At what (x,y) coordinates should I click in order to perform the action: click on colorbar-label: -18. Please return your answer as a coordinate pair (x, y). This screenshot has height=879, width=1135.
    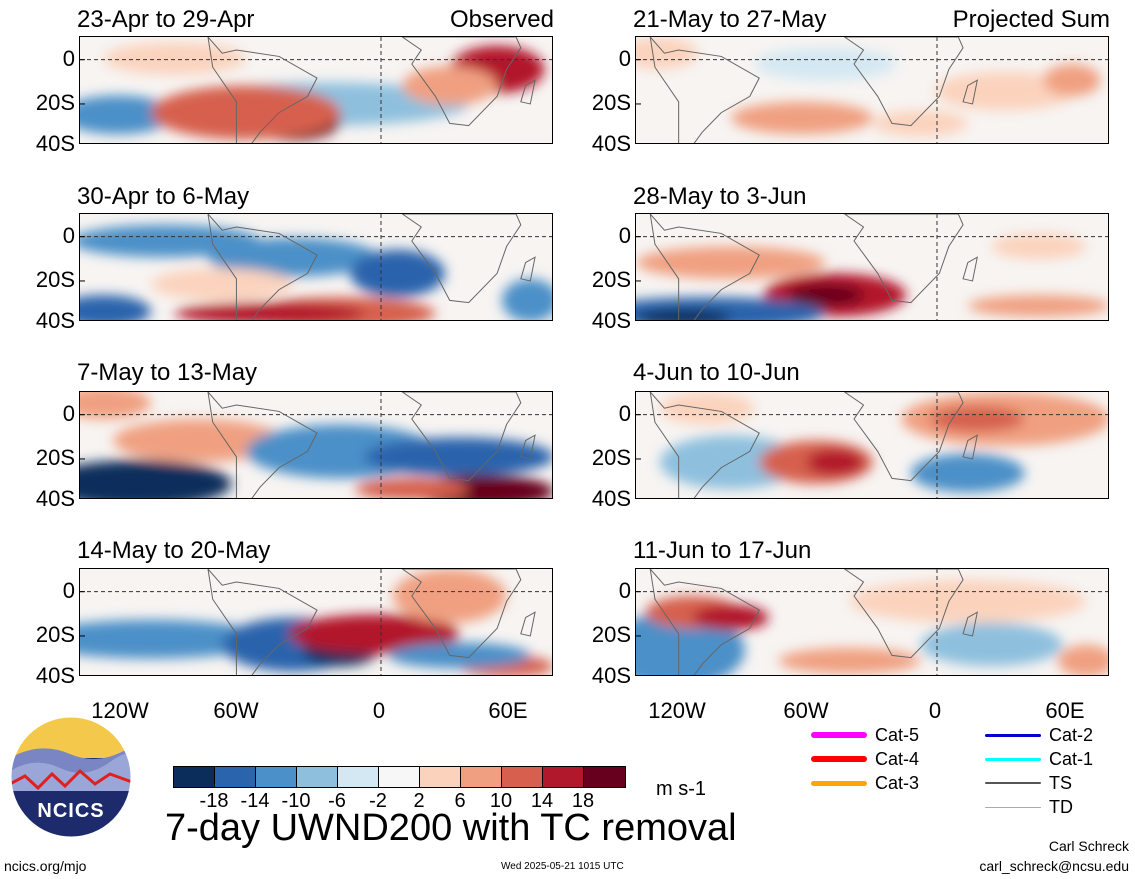
    Looking at the image, I should click on (214, 801).